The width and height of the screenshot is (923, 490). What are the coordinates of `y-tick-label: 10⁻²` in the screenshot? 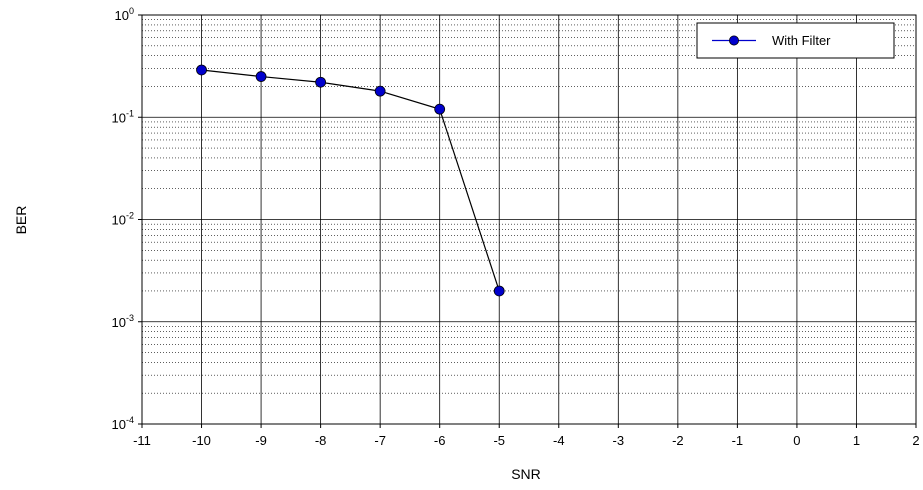 It's located at (123, 219).